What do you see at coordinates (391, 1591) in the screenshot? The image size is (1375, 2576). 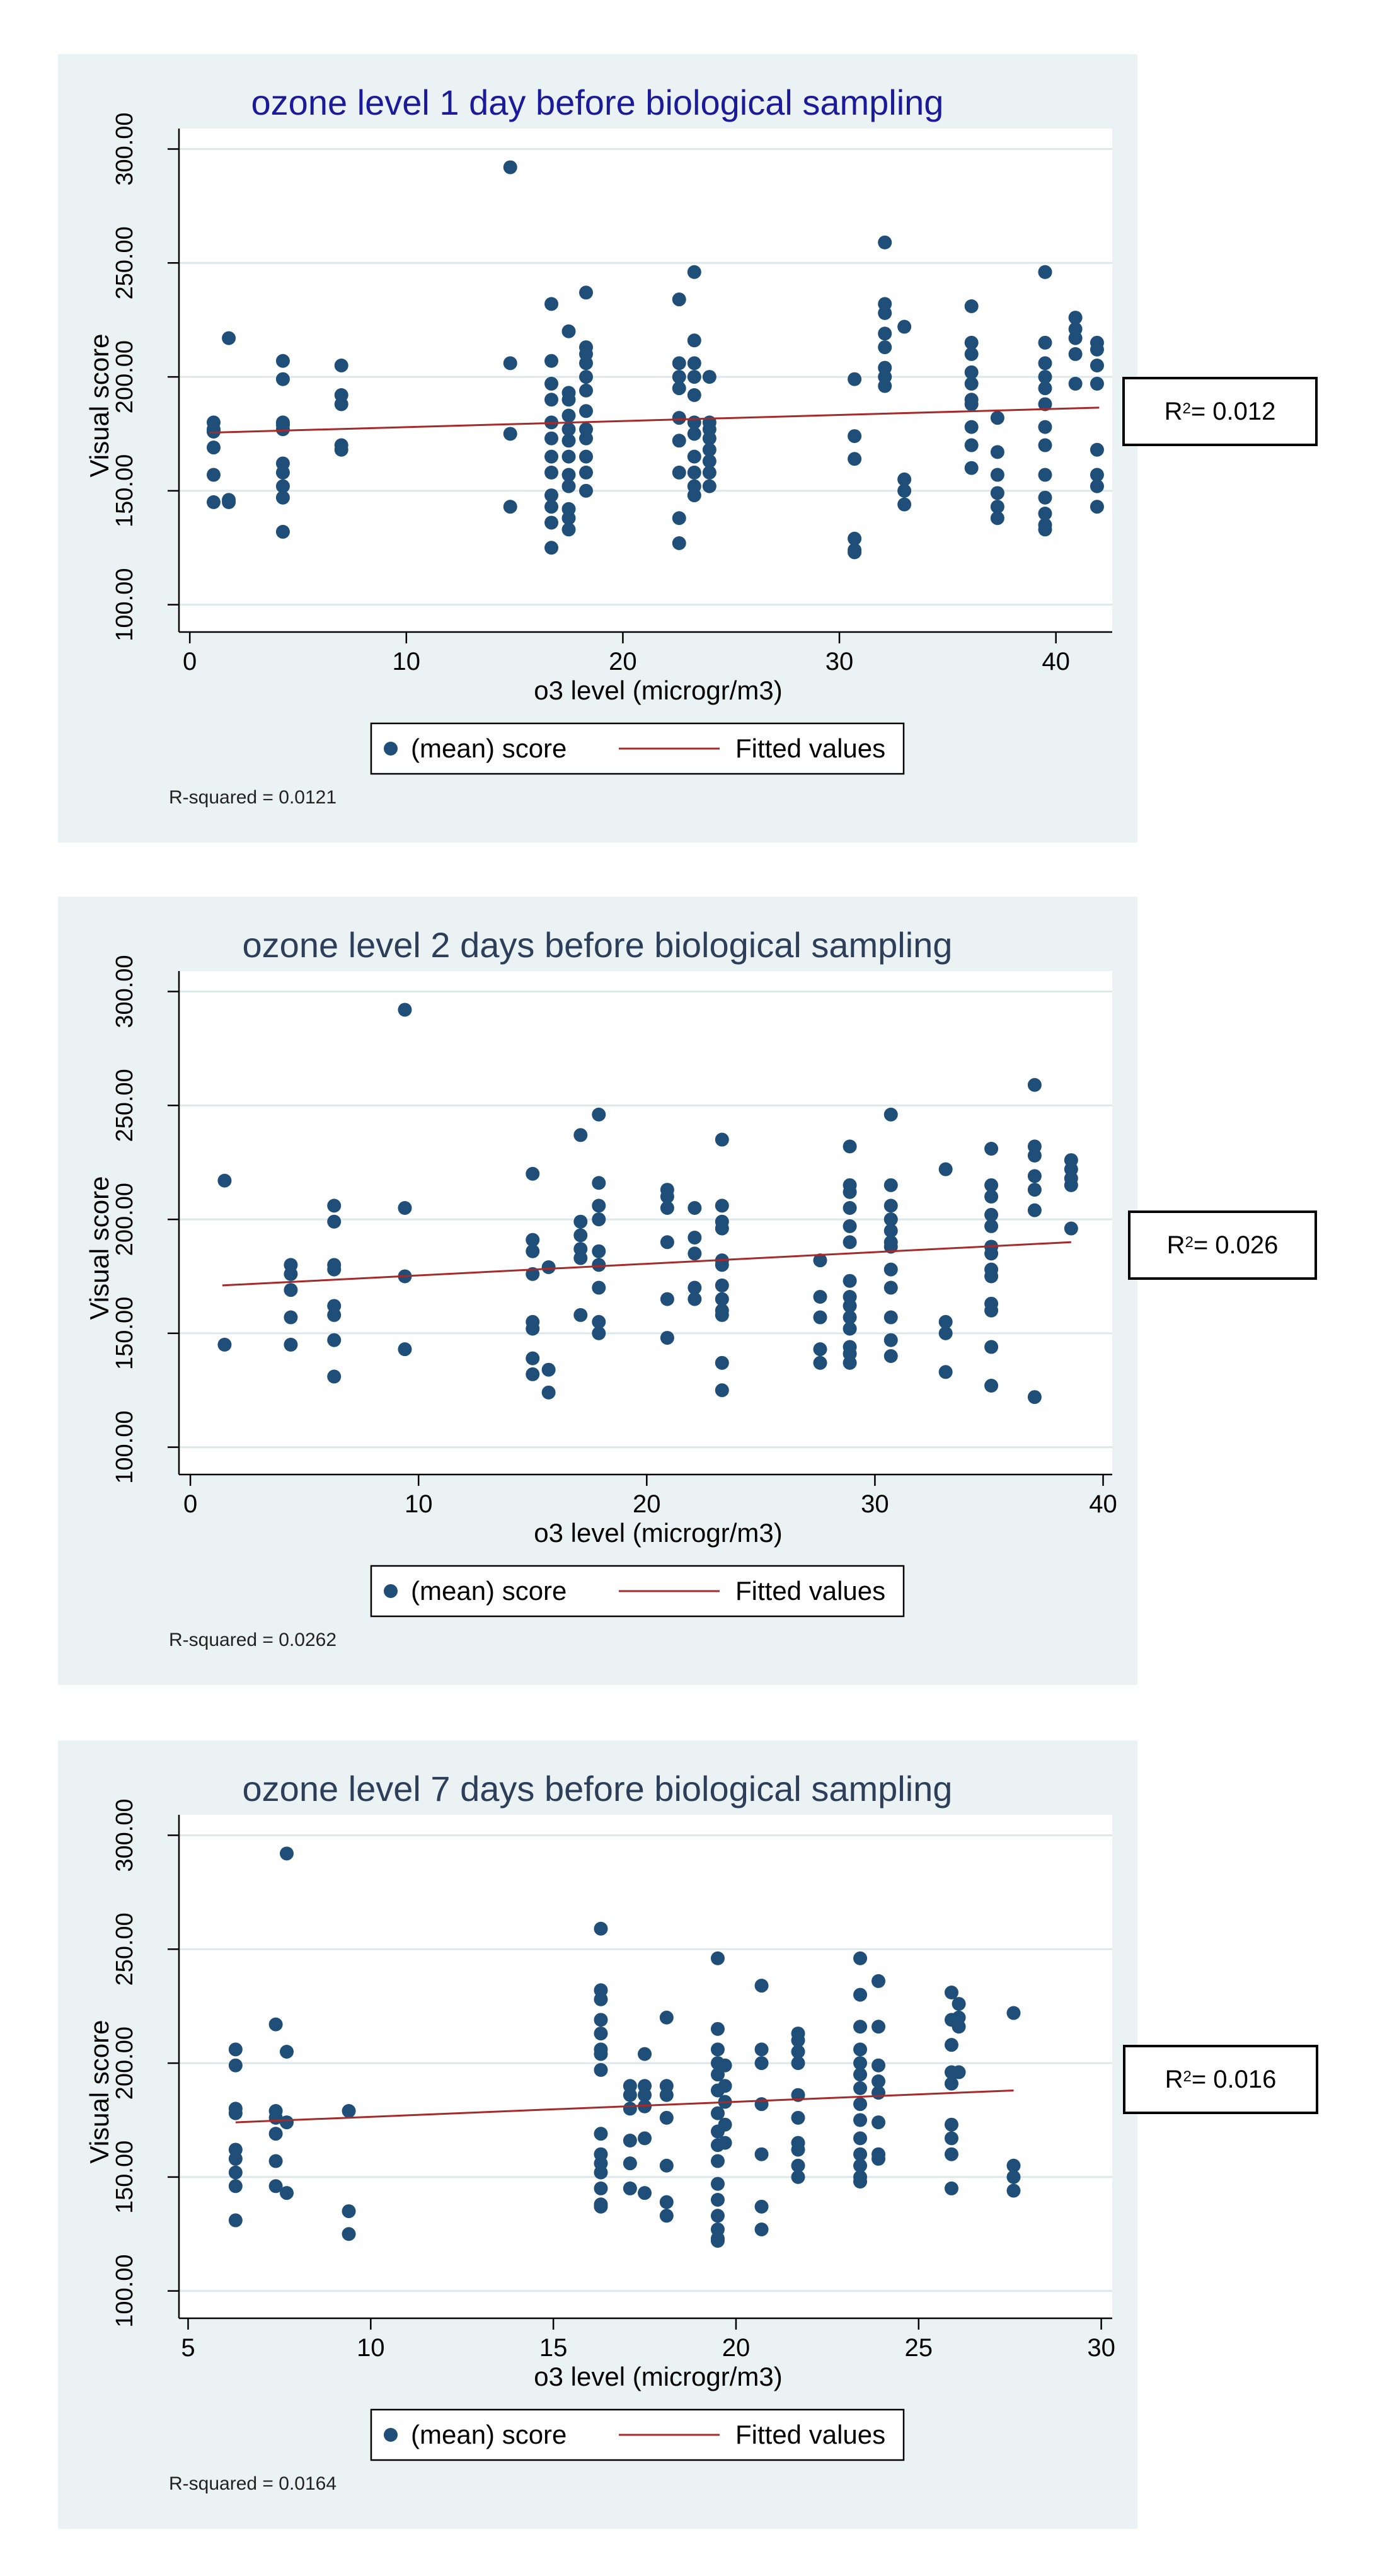 I see `legend-point-marker` at bounding box center [391, 1591].